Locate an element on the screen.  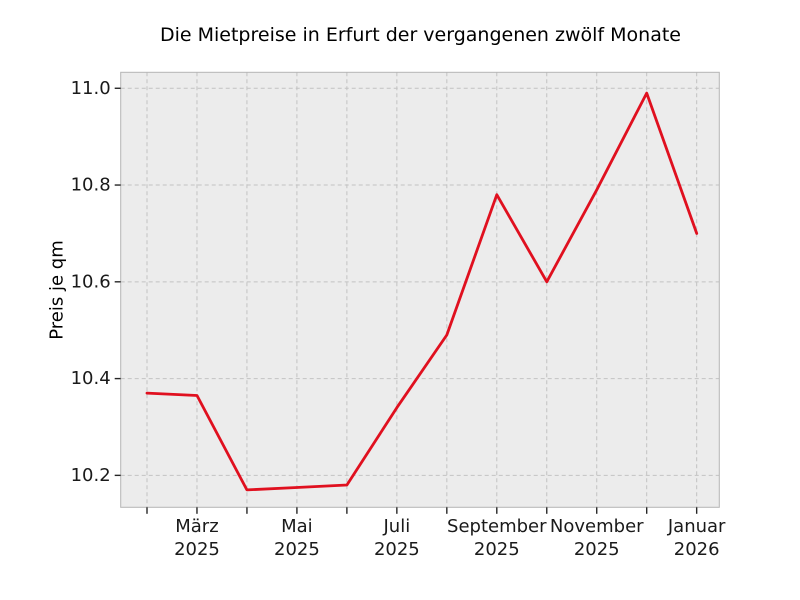
x-tick-label-month: Juli is located at coordinates (396, 526).